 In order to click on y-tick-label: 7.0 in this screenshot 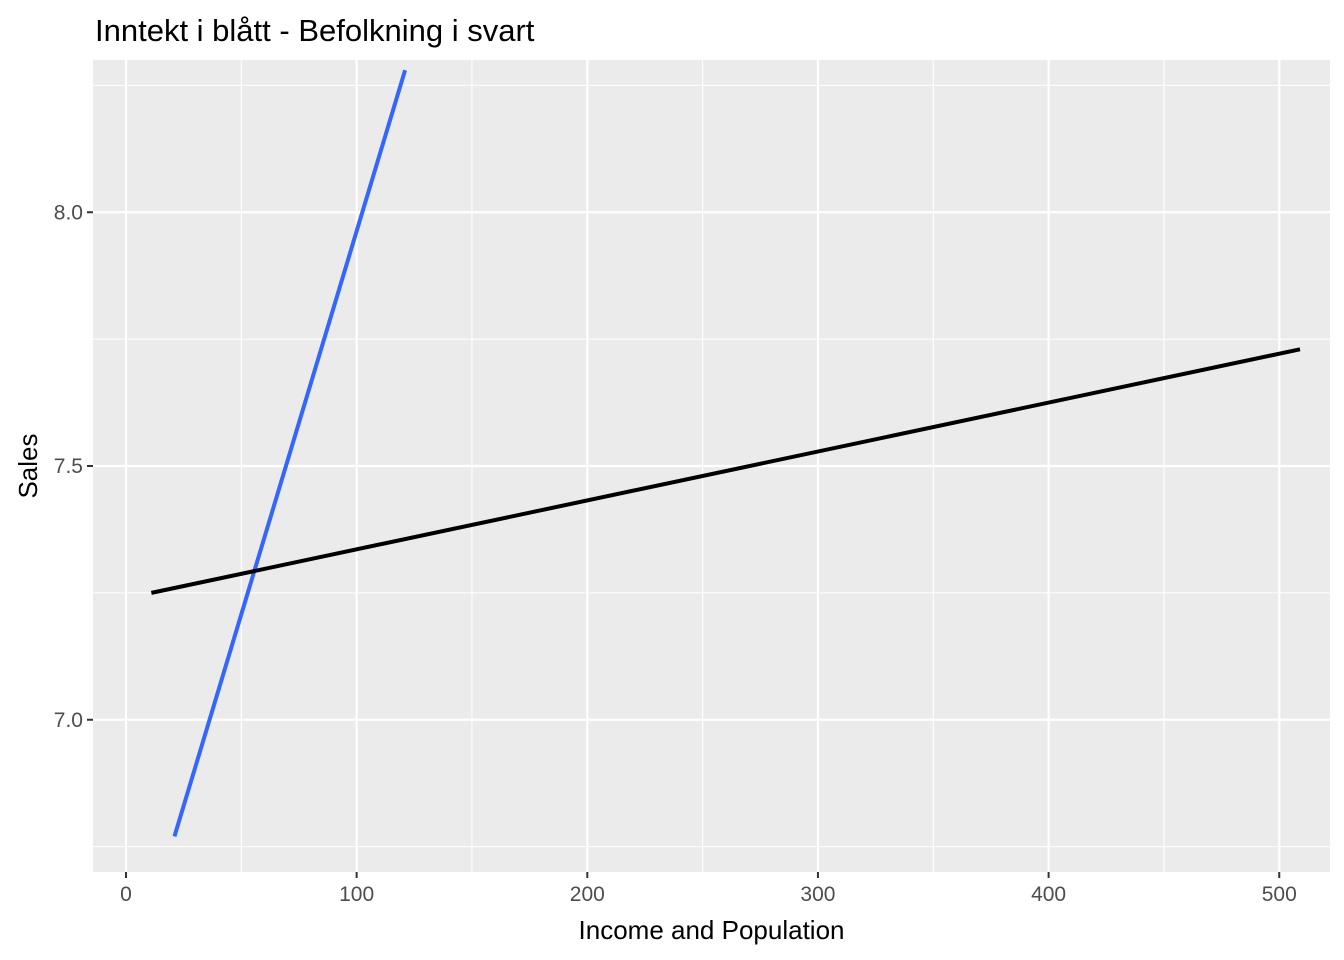, I will do `click(68, 720)`.